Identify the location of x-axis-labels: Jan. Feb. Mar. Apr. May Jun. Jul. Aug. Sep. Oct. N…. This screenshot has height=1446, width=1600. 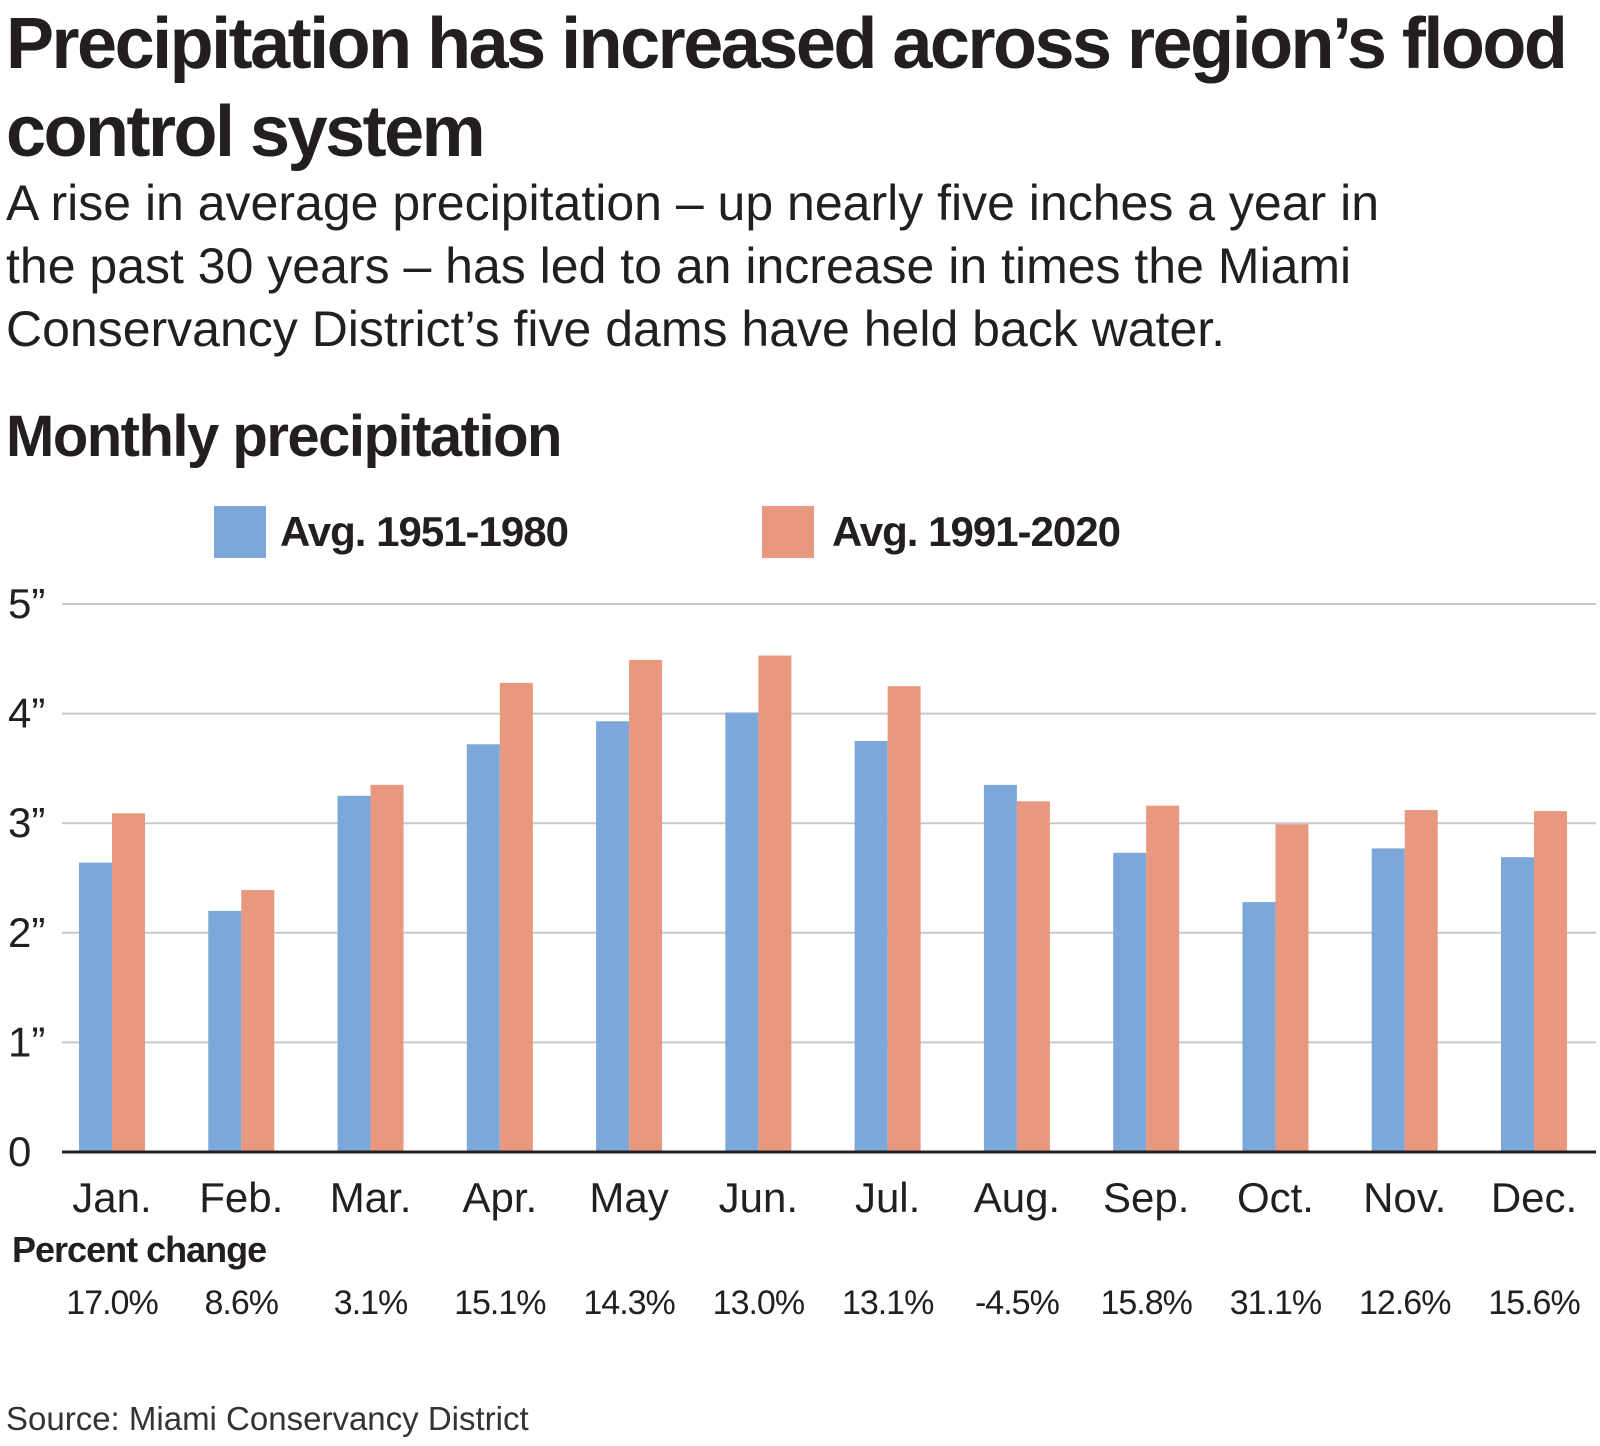
(824, 1197).